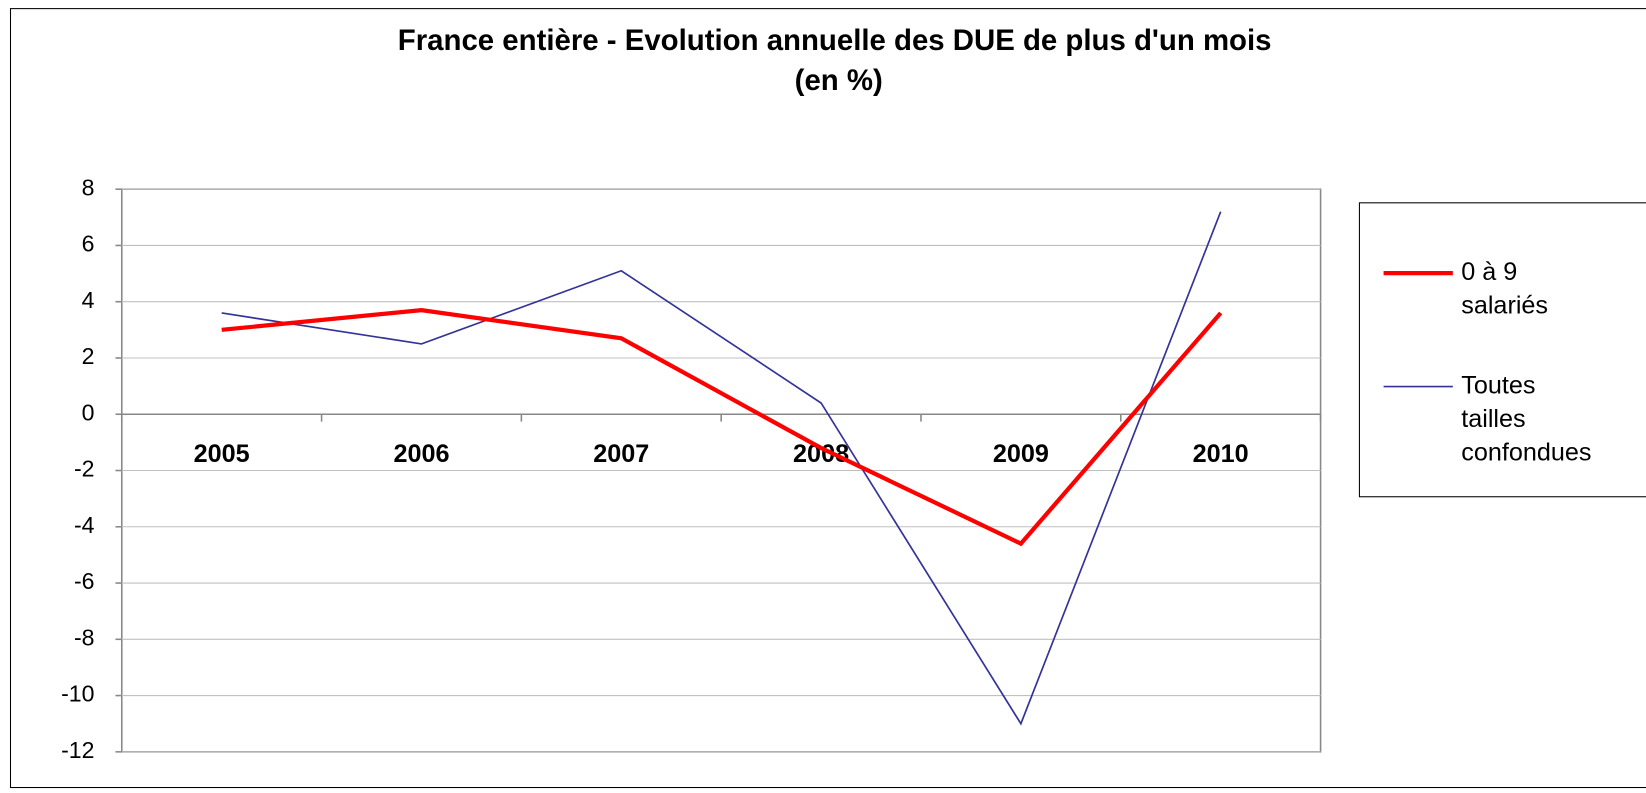 This screenshot has height=793, width=1646. Describe the element at coordinates (421, 454) in the screenshot. I see `x-tick-label: 2006` at that location.